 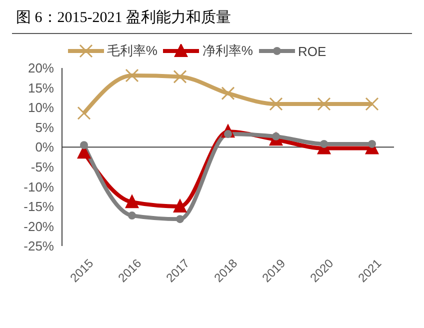 I want to click on legend-label: 毛利率%, so click(x=132, y=51).